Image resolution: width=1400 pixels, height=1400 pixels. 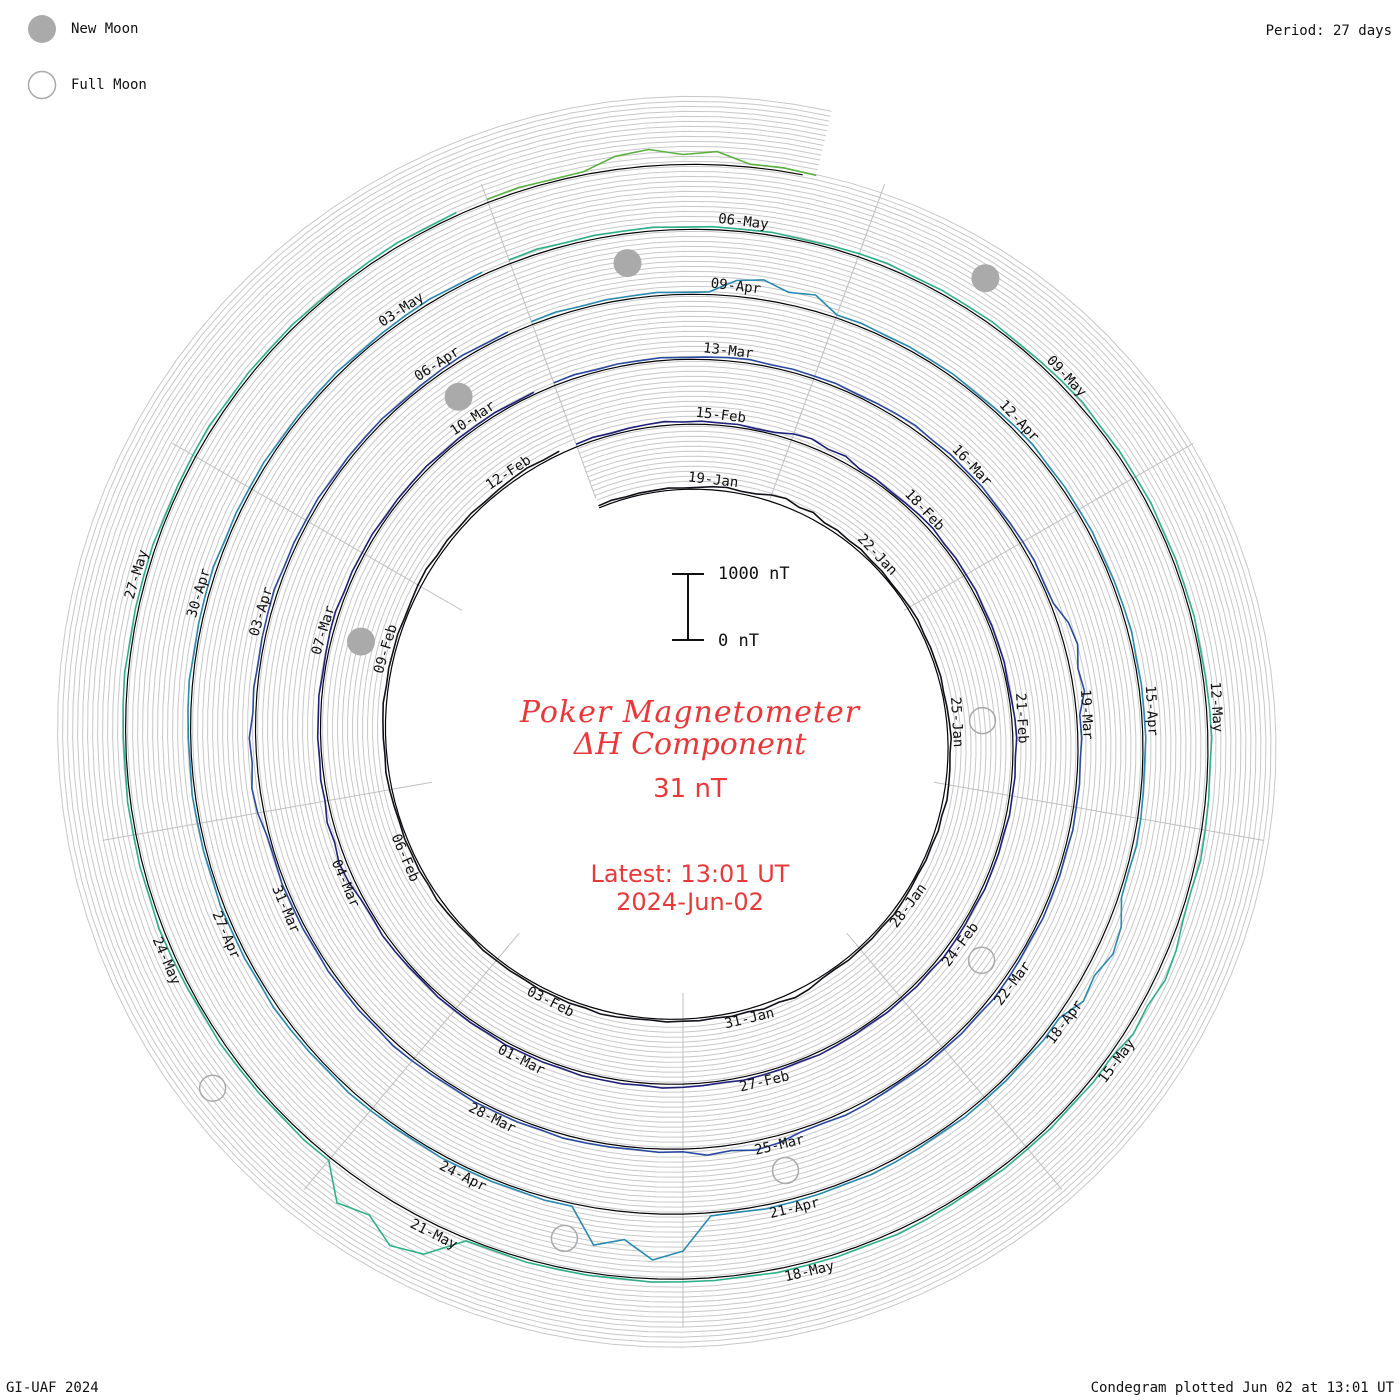 What do you see at coordinates (713, 480) in the screenshot?
I see `date-label: 19-Jan` at bounding box center [713, 480].